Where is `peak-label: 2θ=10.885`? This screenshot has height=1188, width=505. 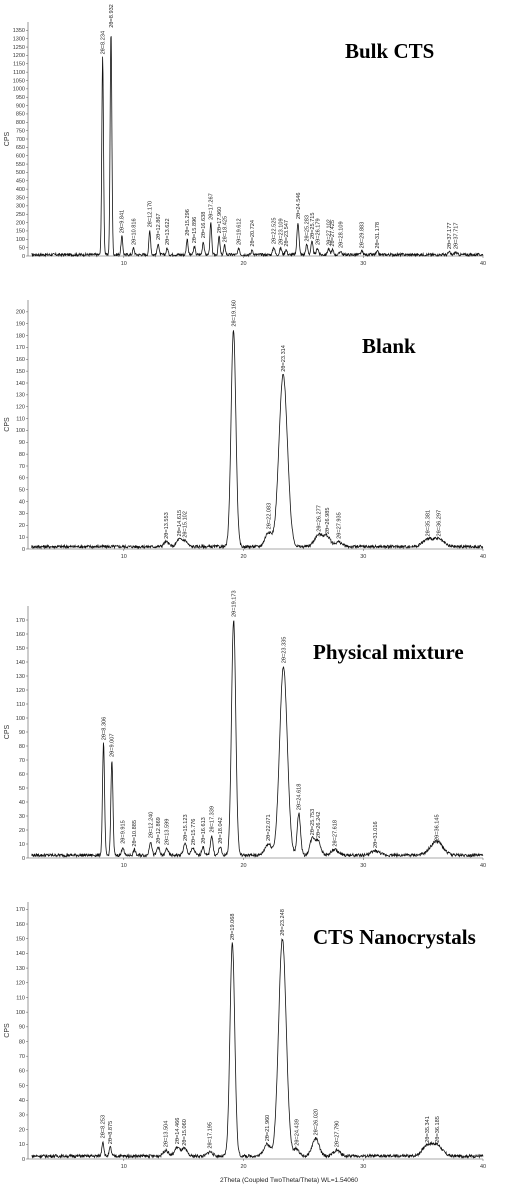
peak-label: 2θ=10.885 is located at coordinates (135, 833).